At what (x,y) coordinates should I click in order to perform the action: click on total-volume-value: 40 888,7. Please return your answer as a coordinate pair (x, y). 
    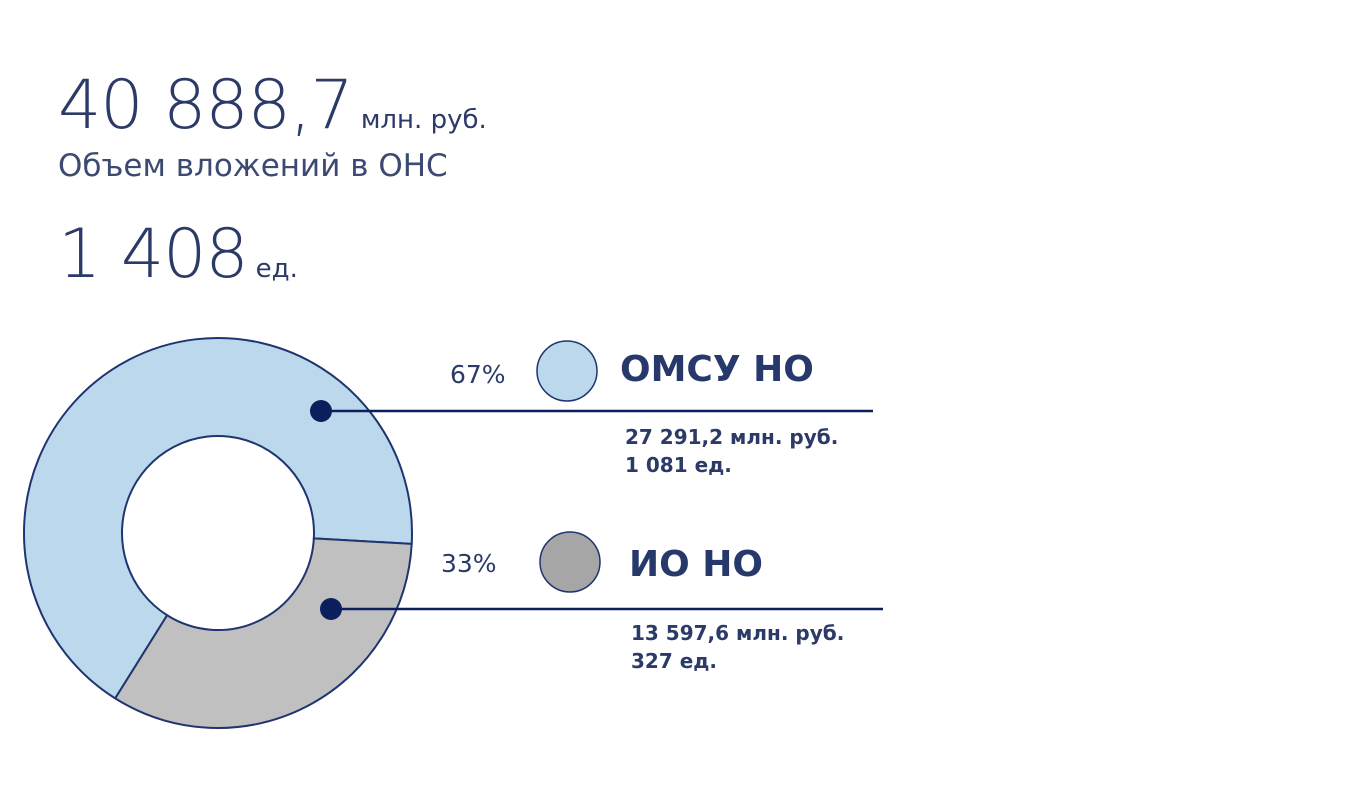
    Looking at the image, I should click on (206, 105).